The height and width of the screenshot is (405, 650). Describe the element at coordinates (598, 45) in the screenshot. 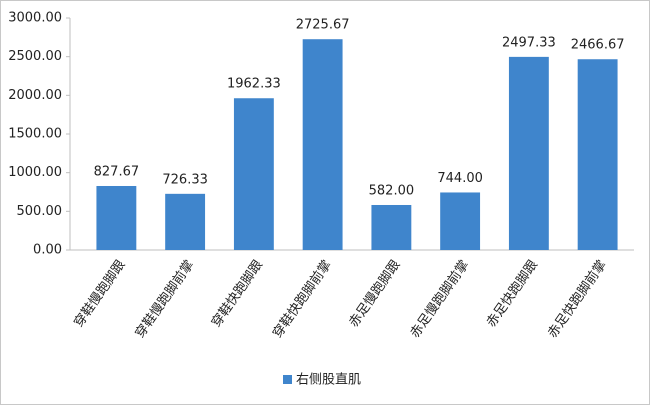

I see `data-label: 2466.67` at that location.